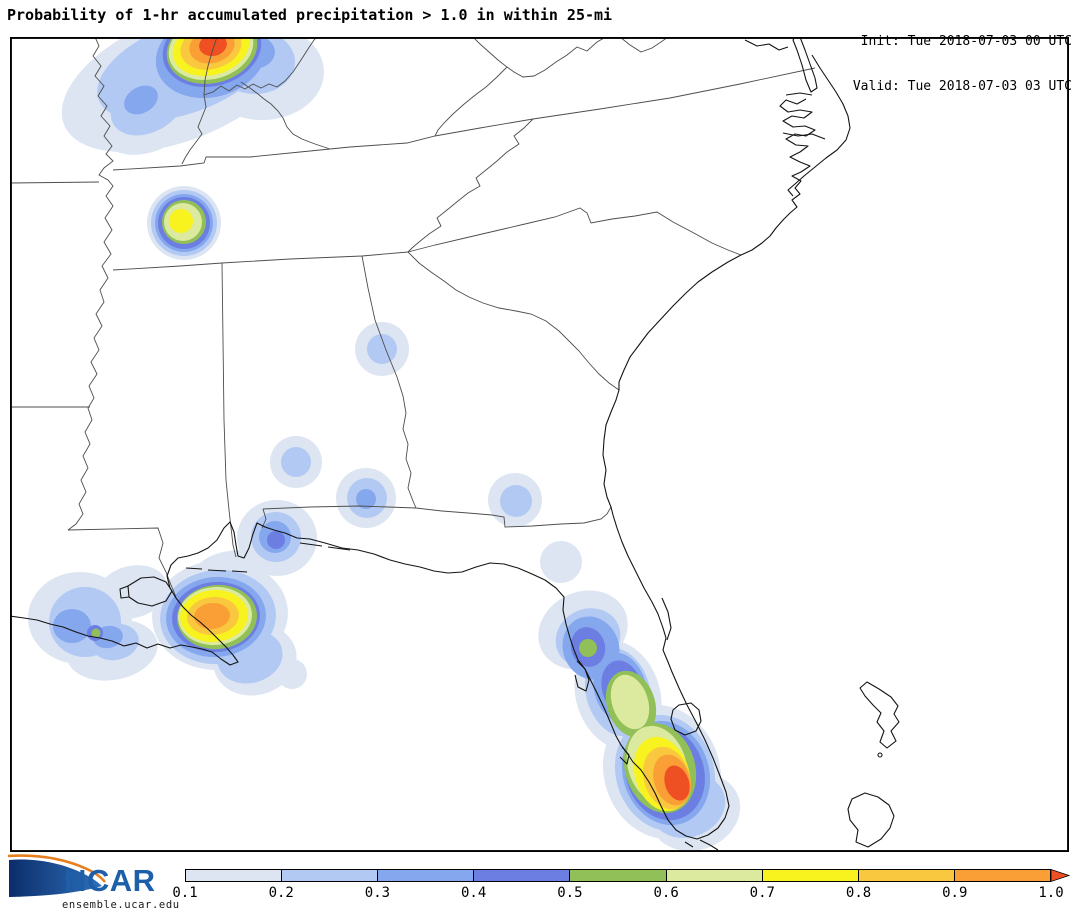 This screenshot has width=1080, height=915. What do you see at coordinates (819, 125) in the screenshot?
I see `coast-outer-banks` at bounding box center [819, 125].